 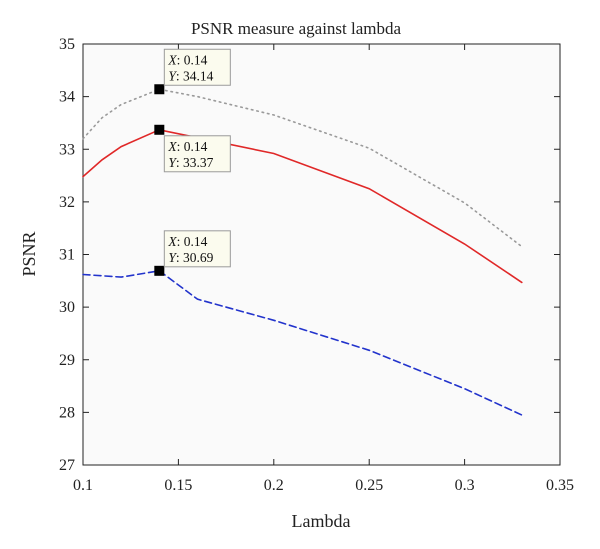 What do you see at coordinates (67, 255) in the screenshot?
I see `y-tick-label: 31` at bounding box center [67, 255].